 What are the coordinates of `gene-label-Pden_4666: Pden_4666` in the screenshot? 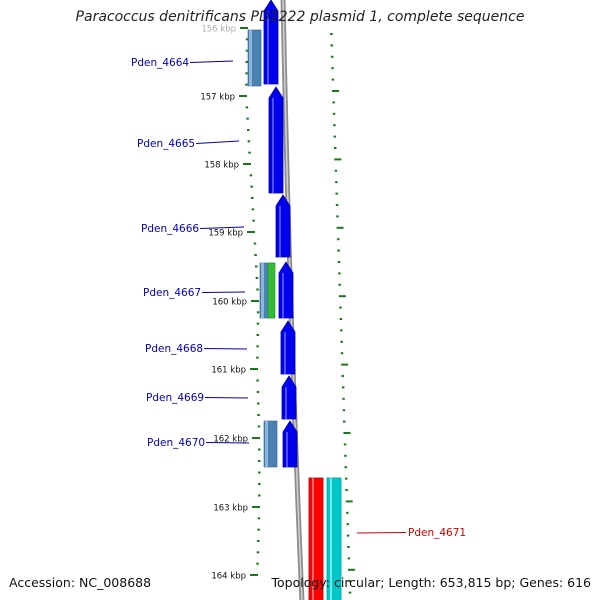 It's located at (170, 229).